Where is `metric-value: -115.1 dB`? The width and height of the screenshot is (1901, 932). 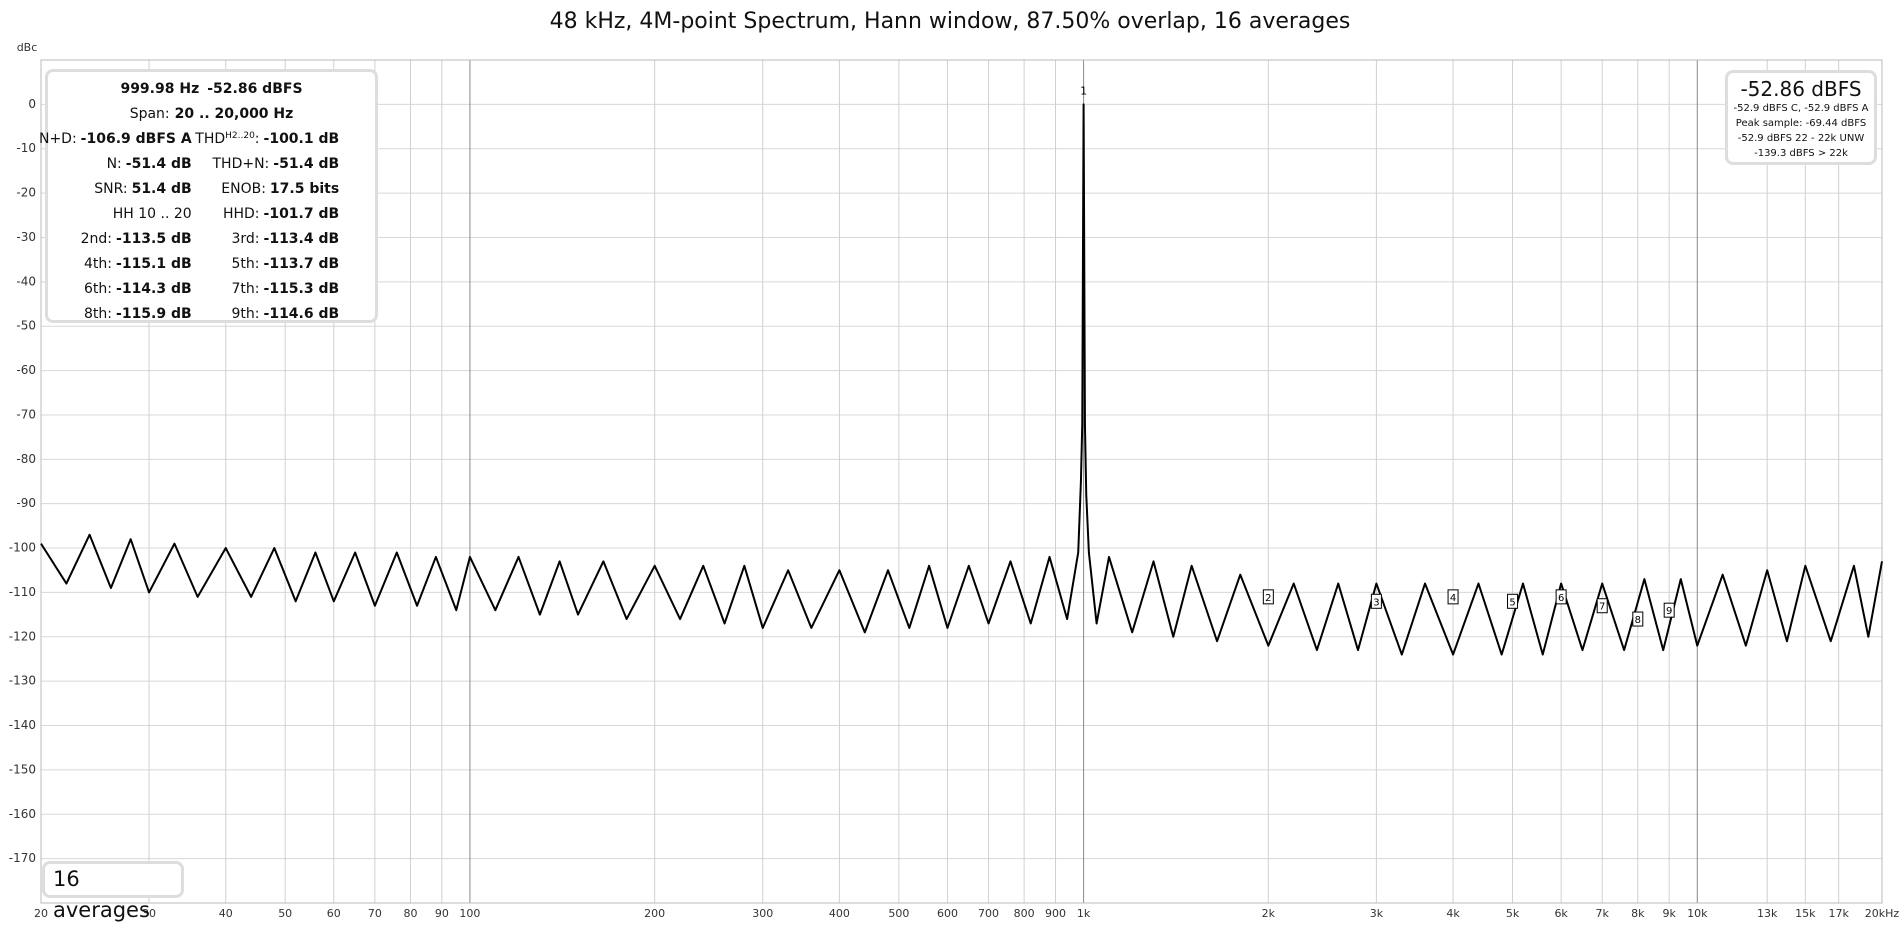
metric-value: -115.1 dB is located at coordinates (154, 263).